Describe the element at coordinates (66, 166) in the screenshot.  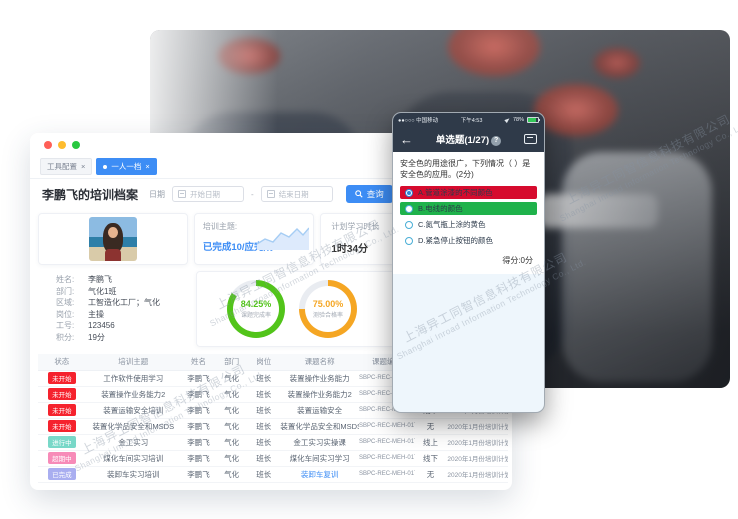
I see `tab-tool-config: 工具配置 ×` at that location.